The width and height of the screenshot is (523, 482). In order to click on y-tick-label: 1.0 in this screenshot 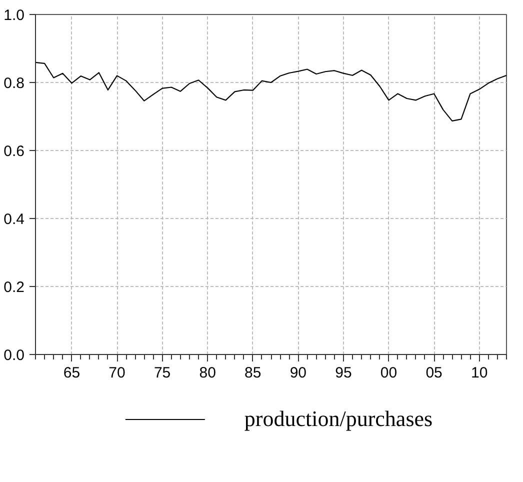, I will do `click(14, 15)`.